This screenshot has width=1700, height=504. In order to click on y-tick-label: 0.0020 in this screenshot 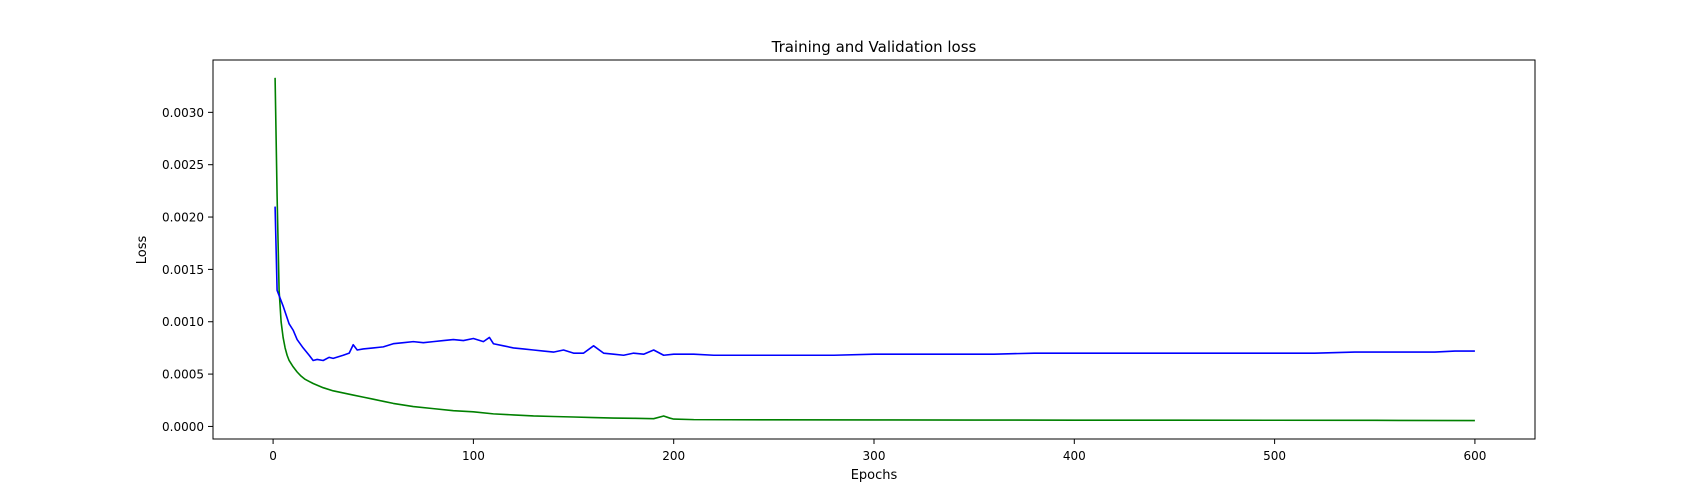, I will do `click(183, 218)`.